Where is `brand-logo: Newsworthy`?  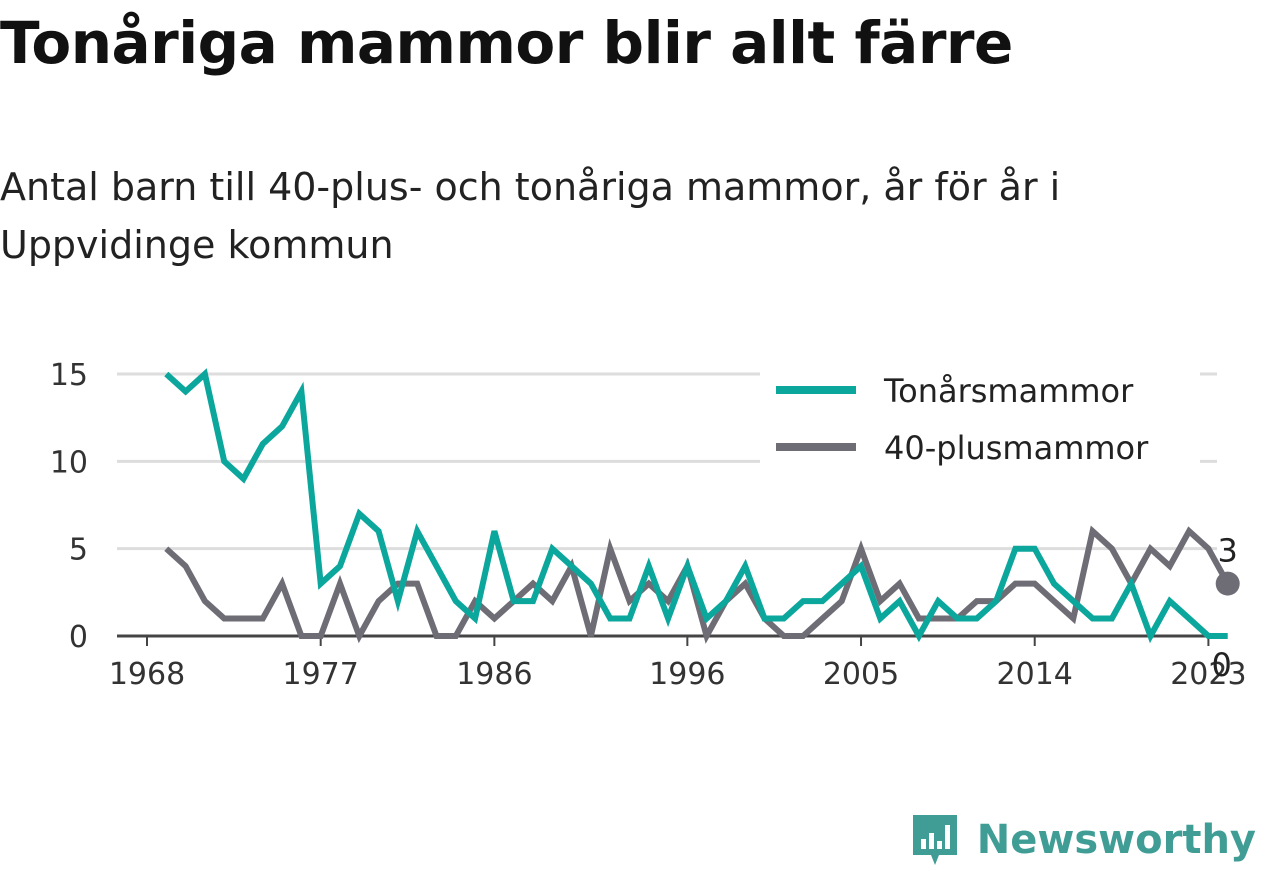
brand-logo: Newsworthy is located at coordinates (1082, 840).